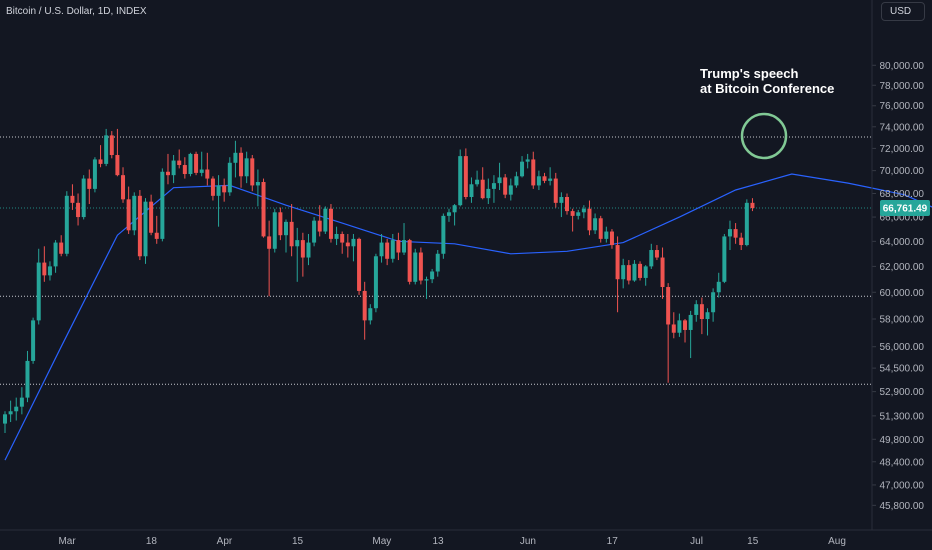 This screenshot has height=550, width=932. Describe the element at coordinates (902, 440) in the screenshot. I see `y-tick-label: 49,800.00` at that location.